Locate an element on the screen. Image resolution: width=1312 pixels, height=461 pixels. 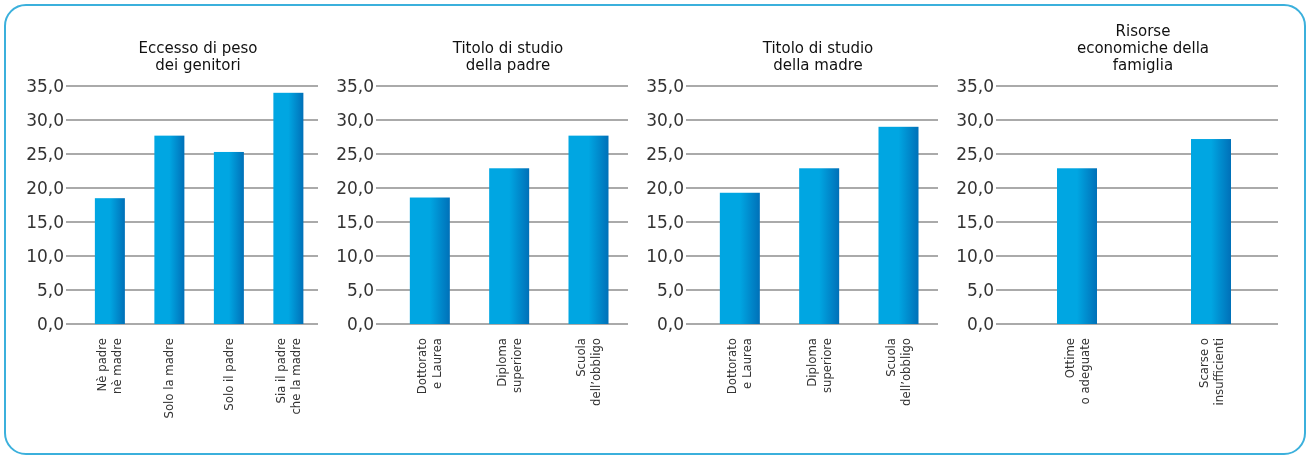
x-tick-label: Solo la madre is located at coordinates (169, 378).